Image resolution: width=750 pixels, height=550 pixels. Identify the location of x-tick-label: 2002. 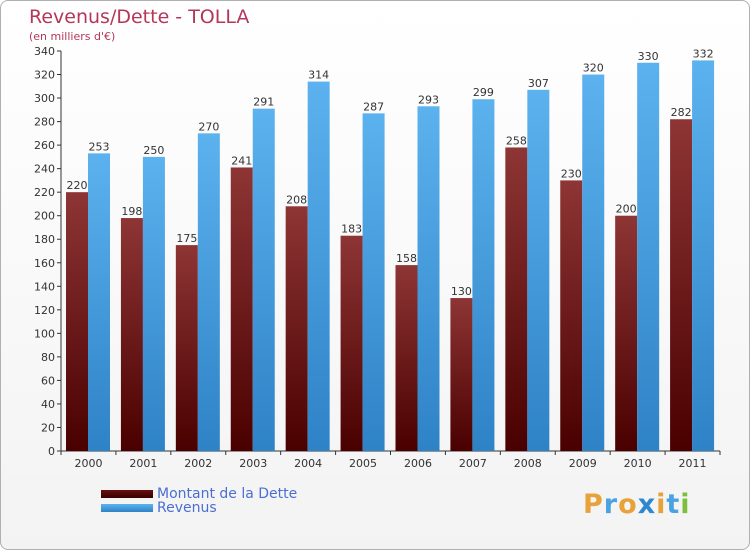
(198, 463).